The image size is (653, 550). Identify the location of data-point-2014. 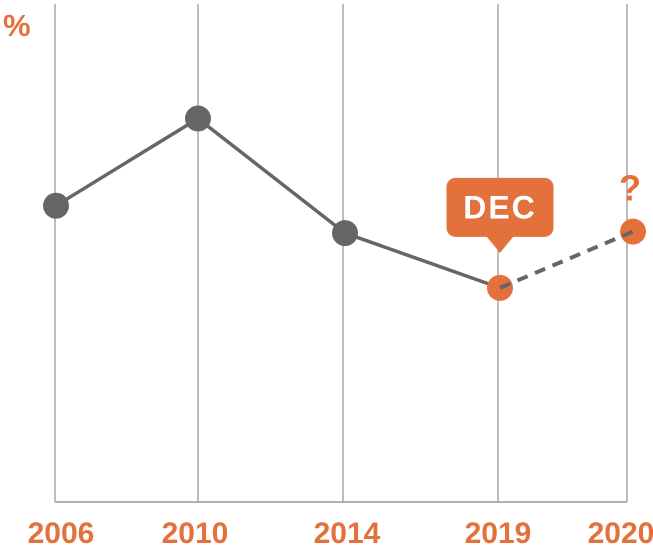
(345, 233).